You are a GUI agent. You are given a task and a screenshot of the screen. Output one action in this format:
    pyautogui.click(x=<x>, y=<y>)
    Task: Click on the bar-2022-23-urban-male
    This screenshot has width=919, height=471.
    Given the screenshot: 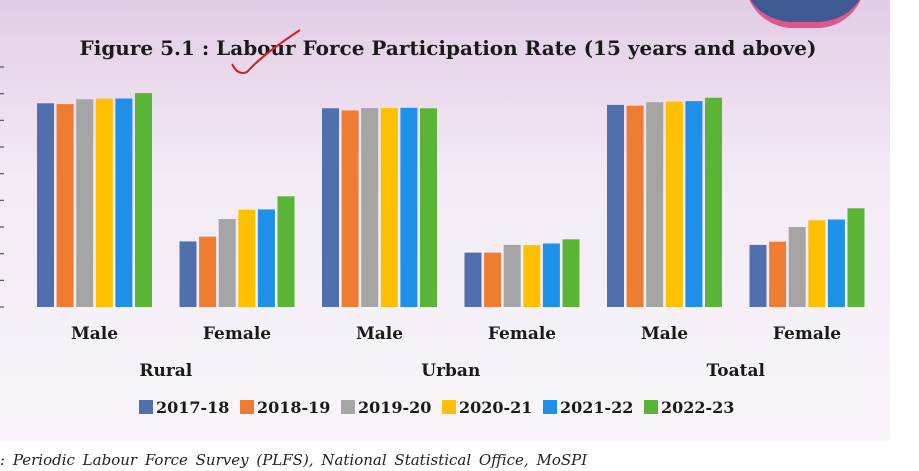 What is the action you would take?
    pyautogui.click(x=428, y=207)
    